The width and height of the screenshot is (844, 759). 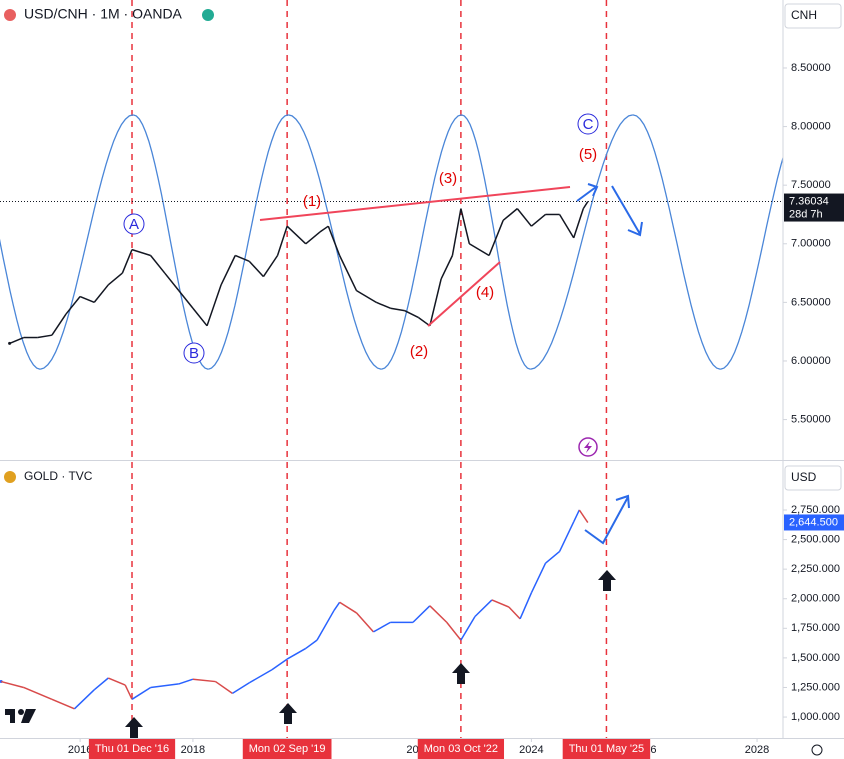 I want to click on event-badge: Thu 01 May '25, so click(x=606, y=749).